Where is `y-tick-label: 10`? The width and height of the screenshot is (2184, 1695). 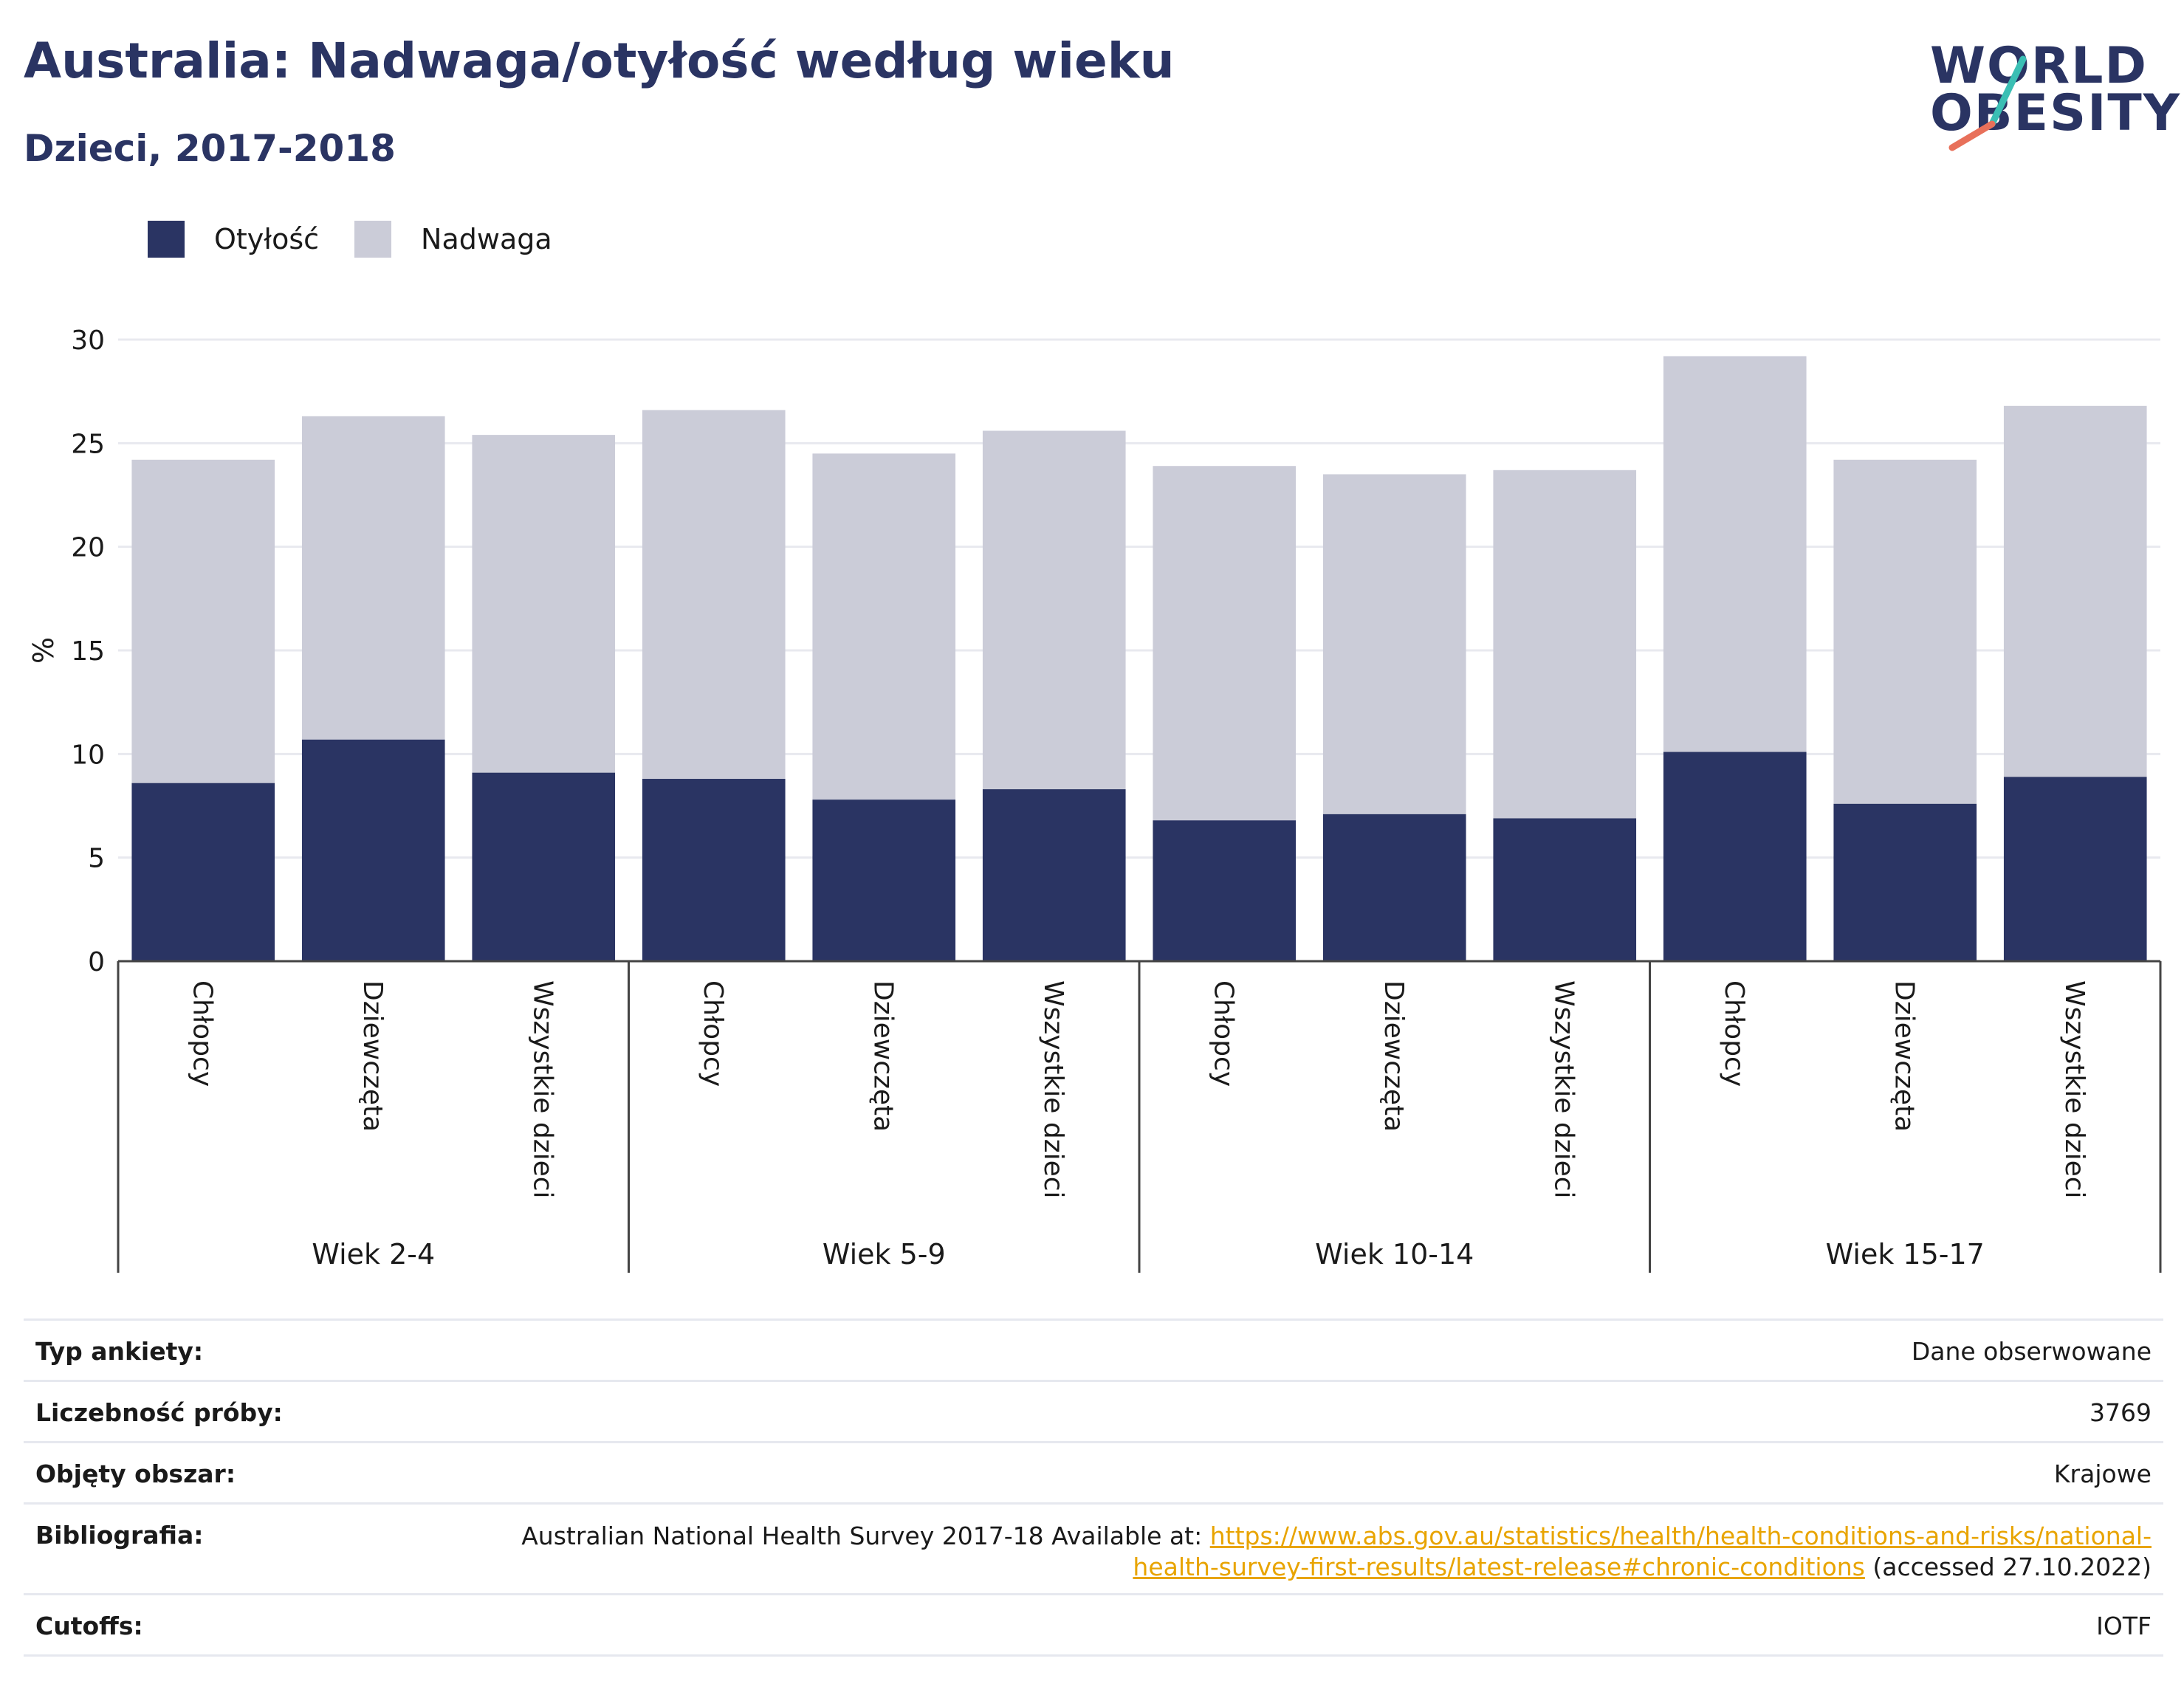
y-tick-label: 10 is located at coordinates (88, 755).